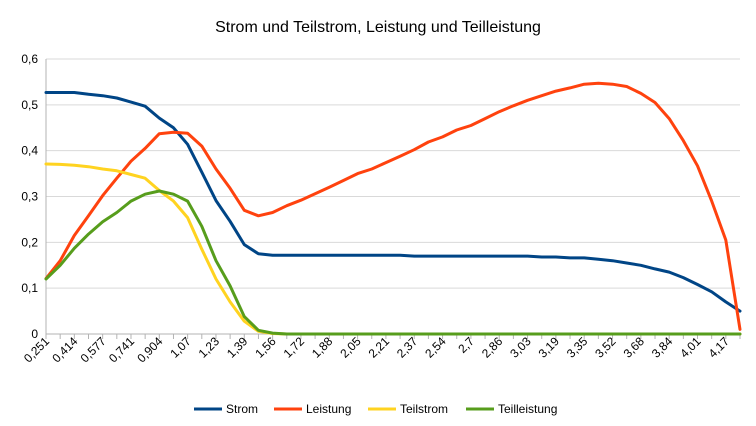  Describe the element at coordinates (29, 59) in the screenshot. I see `y-tick-label: 0,6` at that location.